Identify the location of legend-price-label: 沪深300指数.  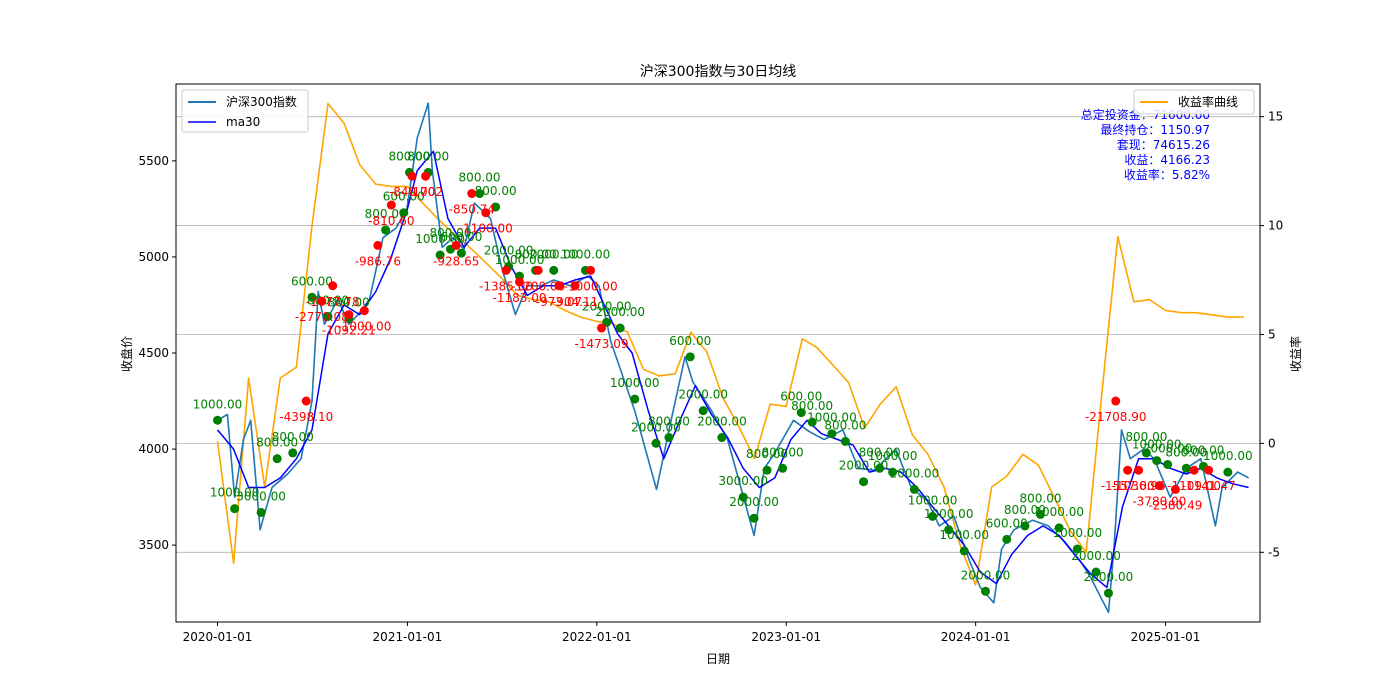
(261, 101).